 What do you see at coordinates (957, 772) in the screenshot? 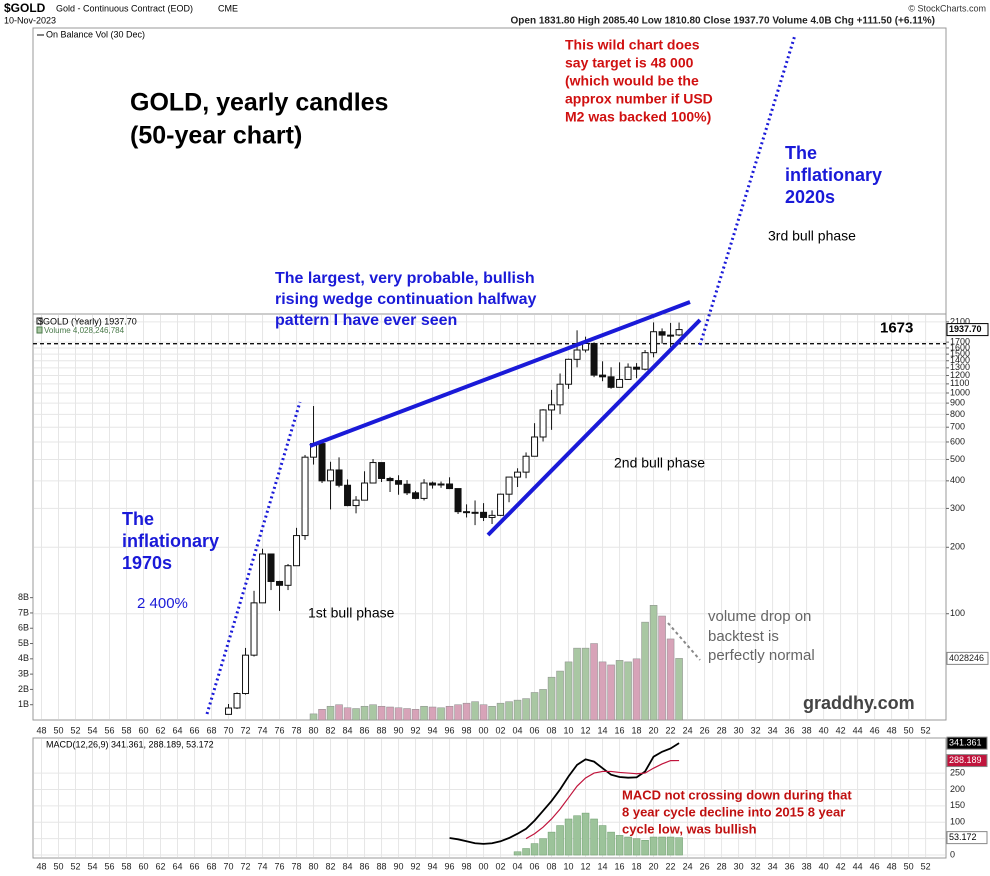
I see `y-tick-label: 250` at bounding box center [957, 772].